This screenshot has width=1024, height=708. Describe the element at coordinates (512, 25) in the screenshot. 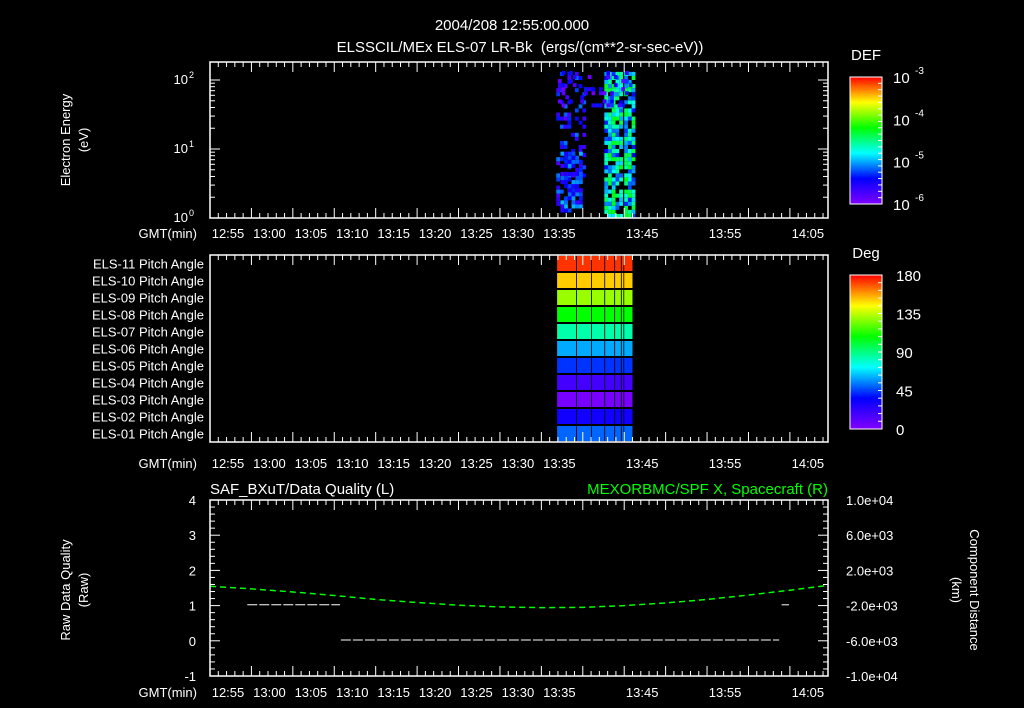

I see `plot-datetime: 2004/208 12:55:00.000` at that location.